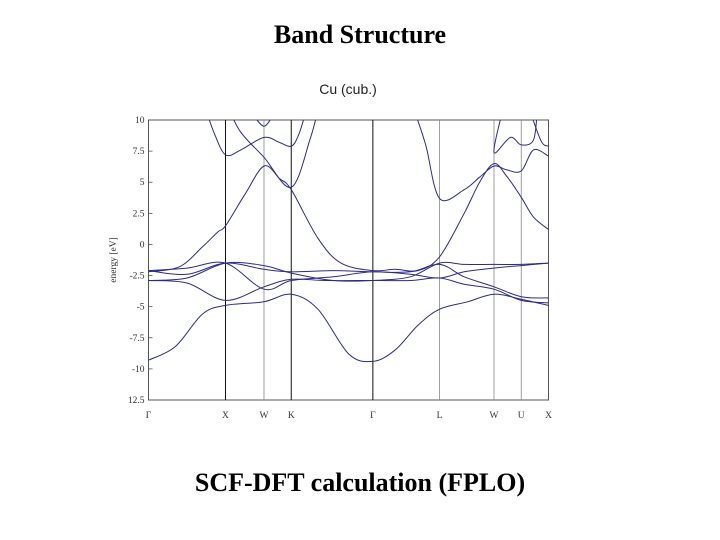 The image size is (720, 540). What do you see at coordinates (360, 34) in the screenshot?
I see `slide-title: Band Structure` at bounding box center [360, 34].